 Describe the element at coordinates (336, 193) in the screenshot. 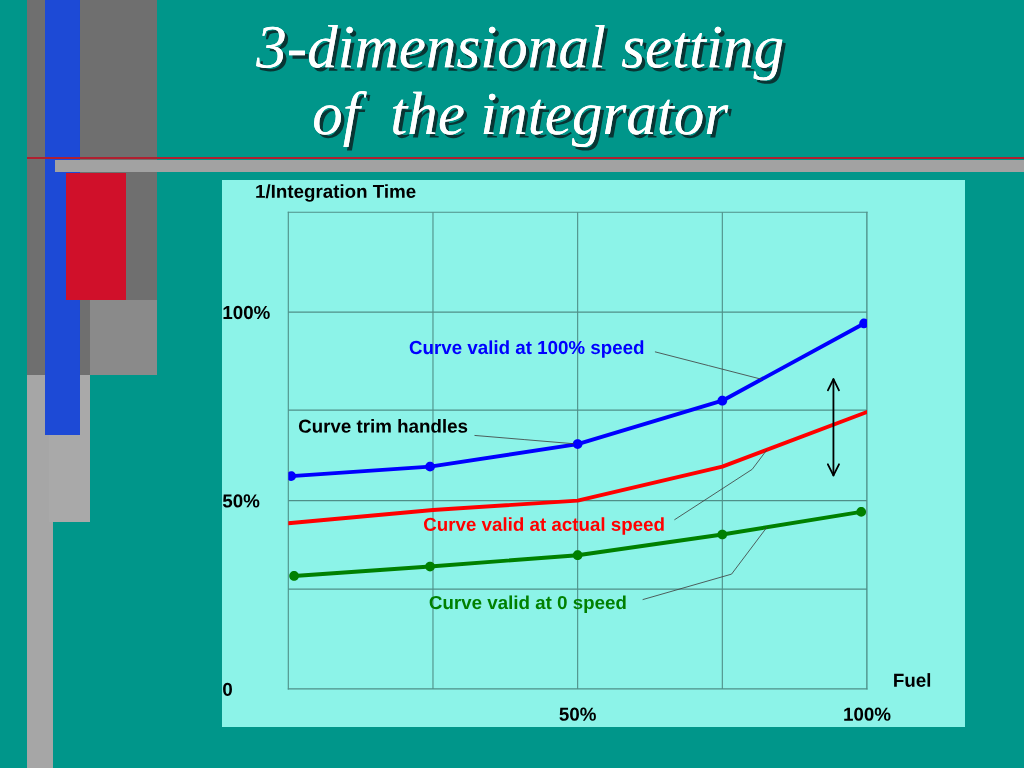

I see `y-axis-title: 1/Integration Time` at that location.